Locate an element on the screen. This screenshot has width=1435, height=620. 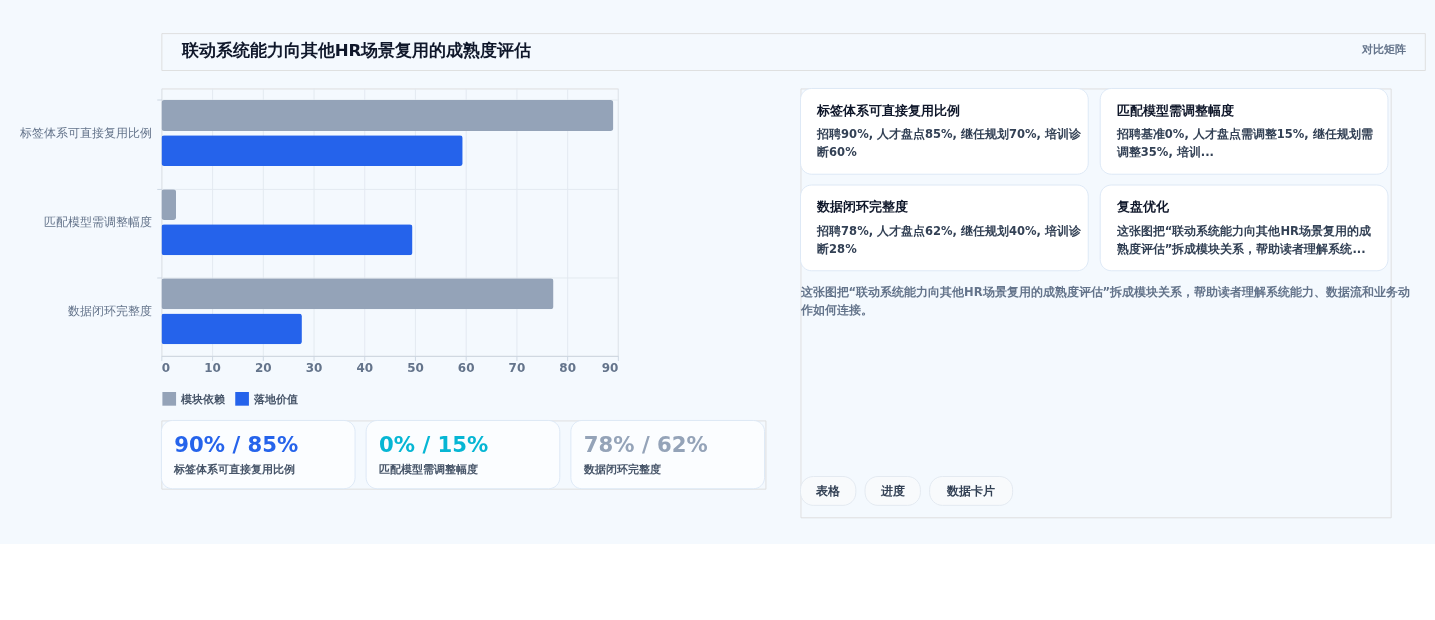
x-tick-label: 10 is located at coordinates (212, 368).